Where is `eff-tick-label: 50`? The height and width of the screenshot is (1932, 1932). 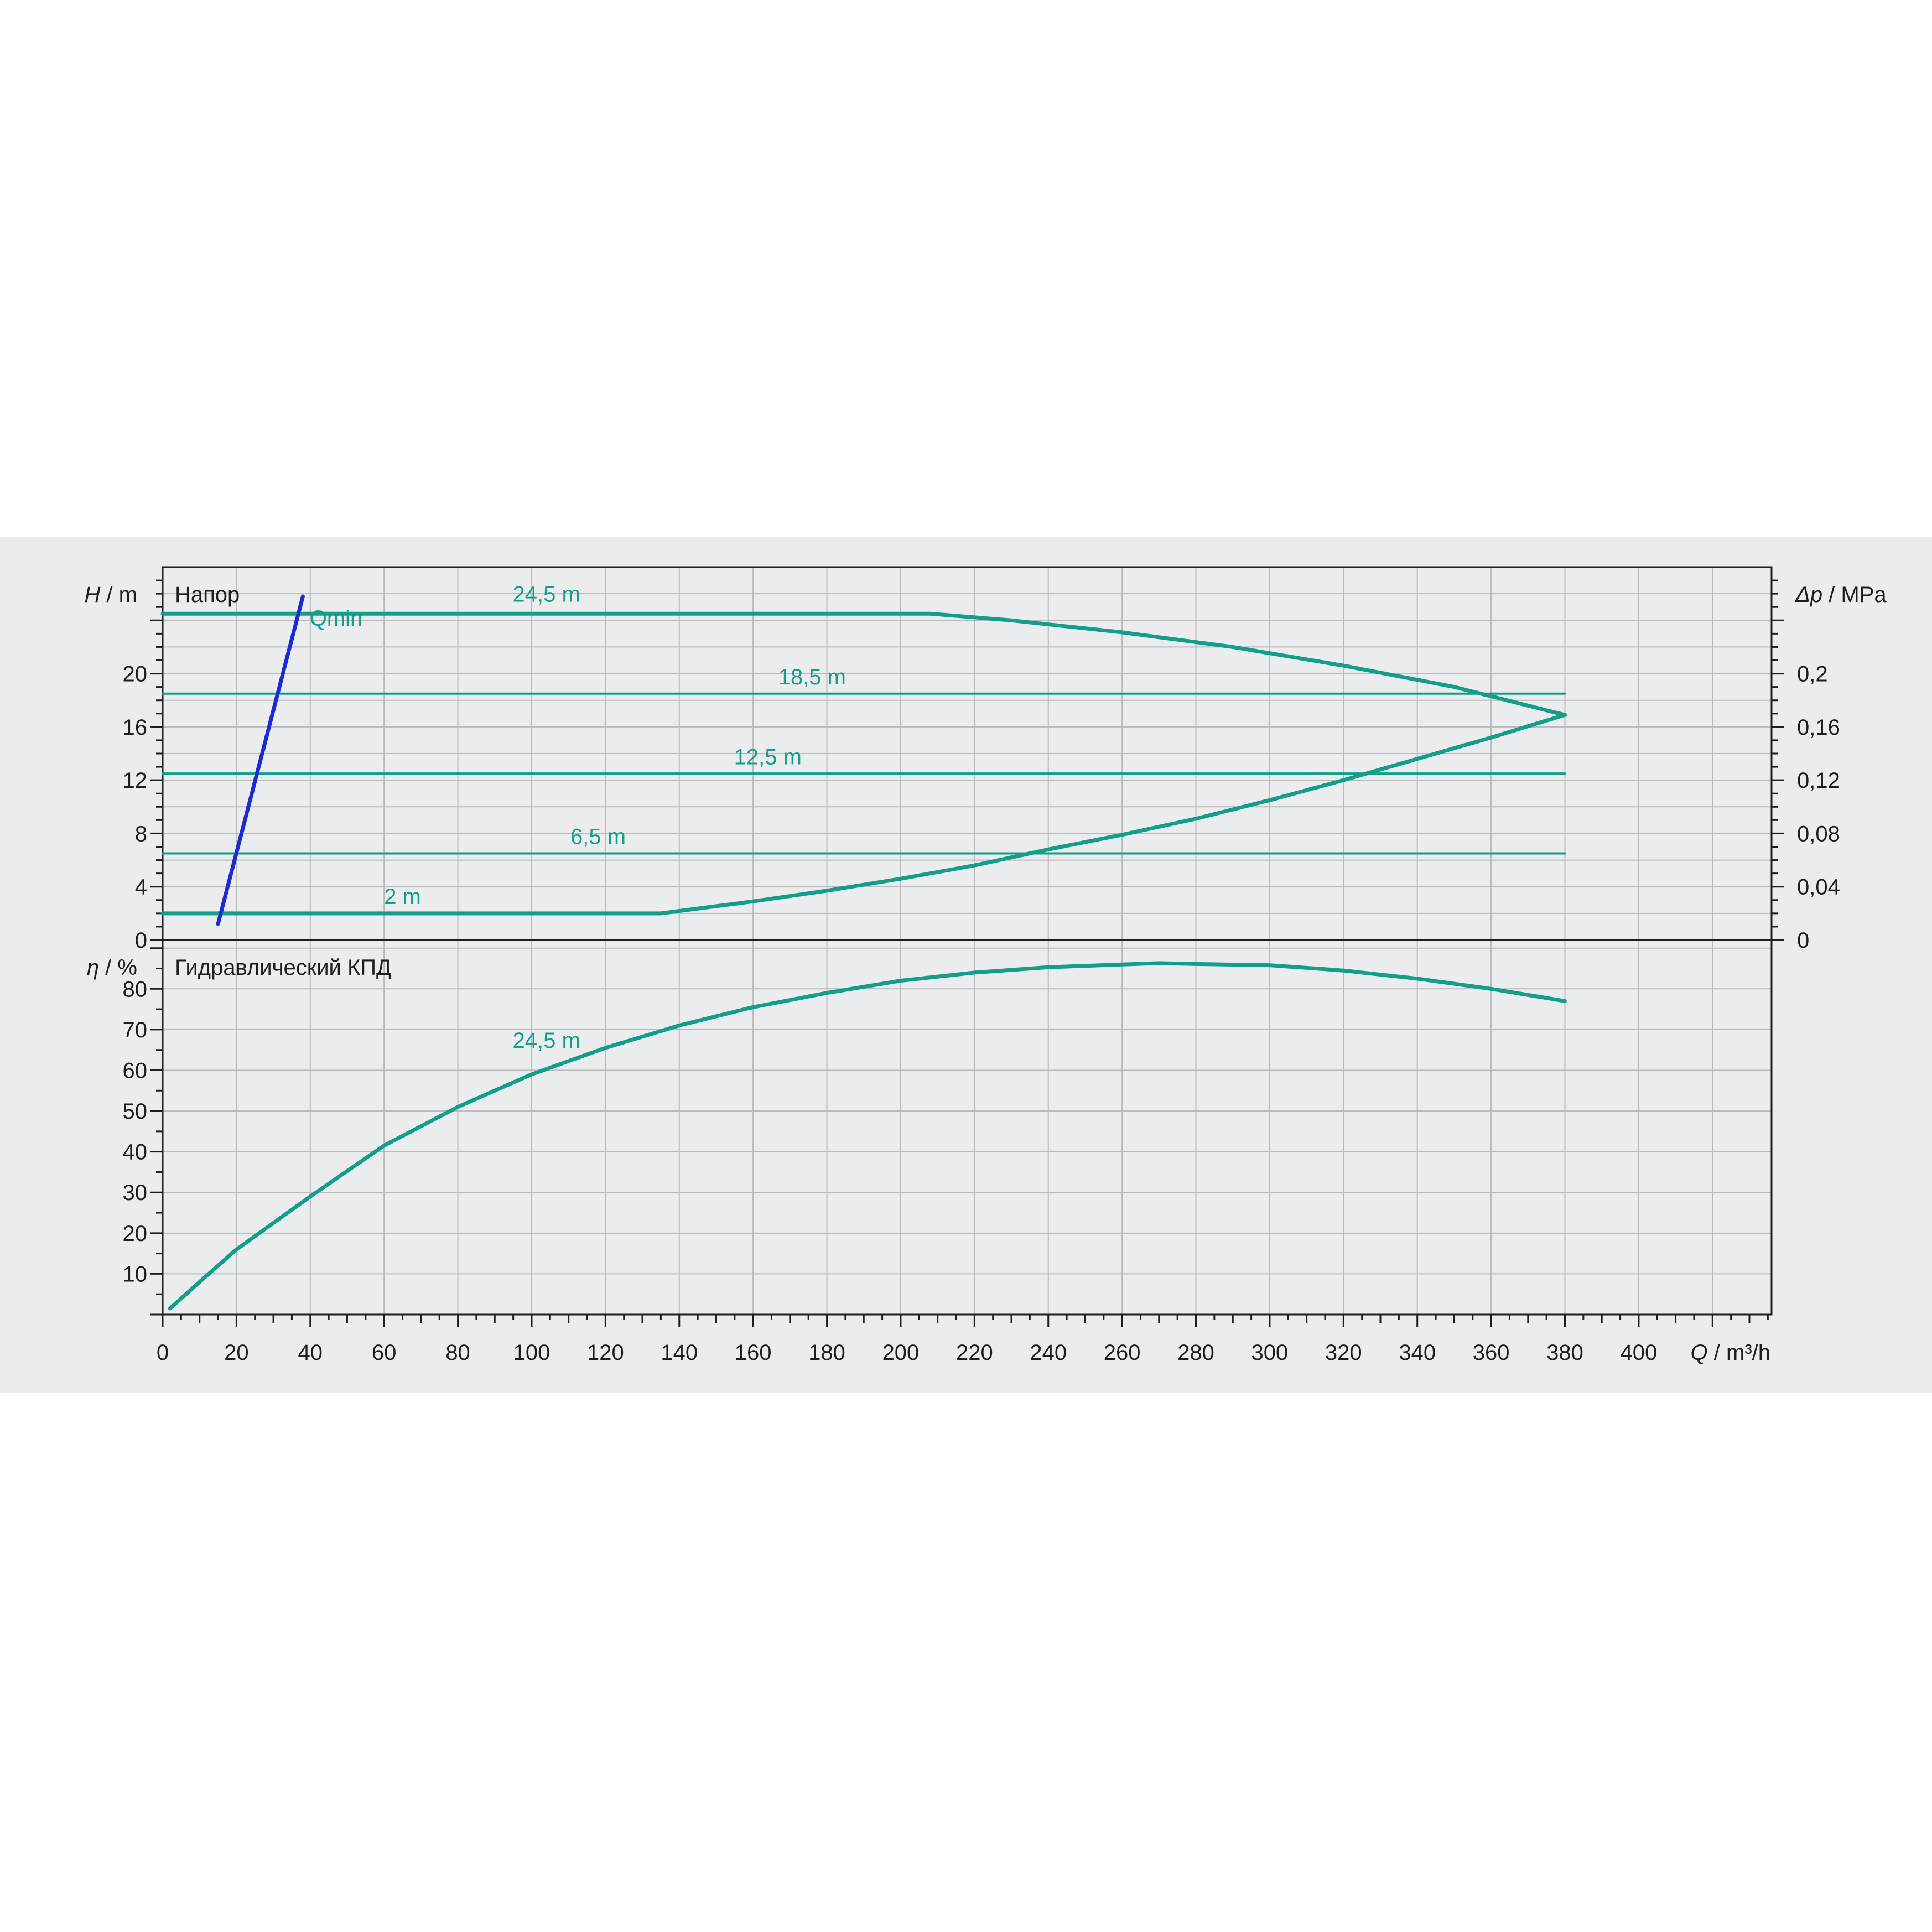 eff-tick-label: 50 is located at coordinates (135, 1111).